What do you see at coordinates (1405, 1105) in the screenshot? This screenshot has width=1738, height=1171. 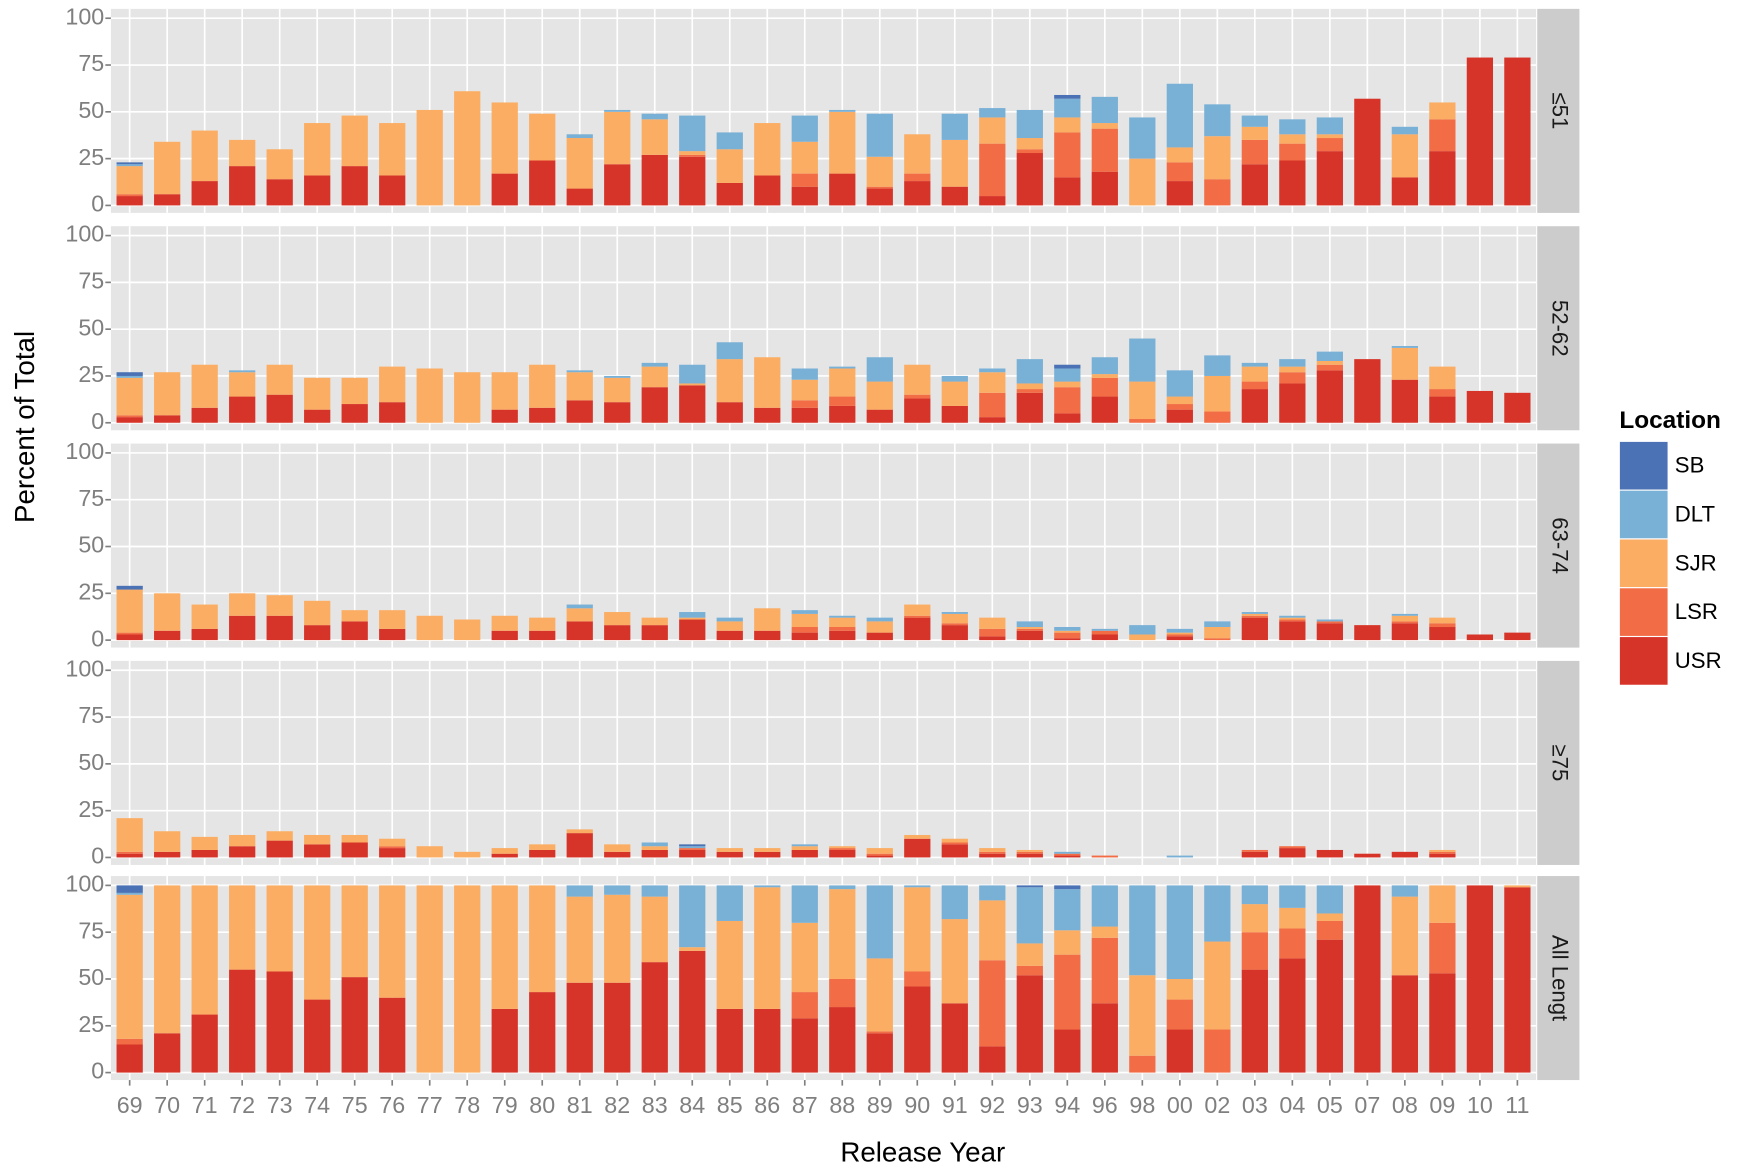 I see `x-tick-label: 08` at bounding box center [1405, 1105].